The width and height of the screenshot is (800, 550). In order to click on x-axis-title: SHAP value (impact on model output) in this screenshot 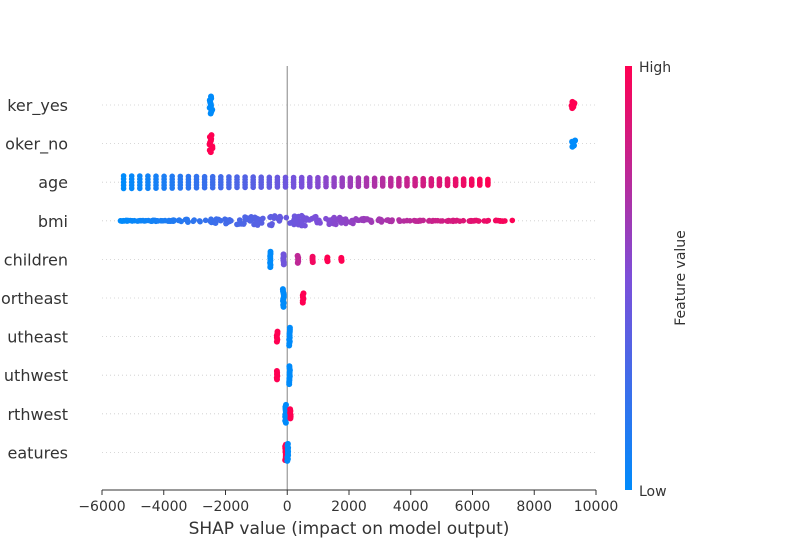, I will do `click(349, 529)`.